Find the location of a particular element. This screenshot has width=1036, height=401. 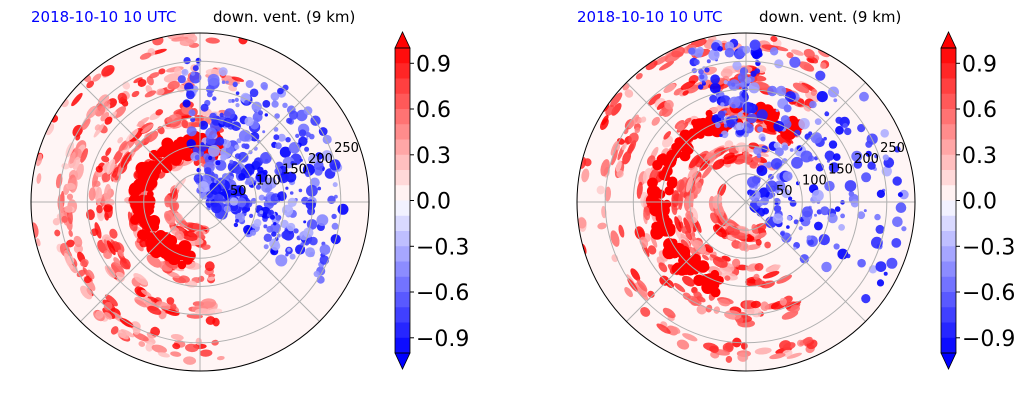

colorbar-tick-label: 0.0 is located at coordinates (433, 202).